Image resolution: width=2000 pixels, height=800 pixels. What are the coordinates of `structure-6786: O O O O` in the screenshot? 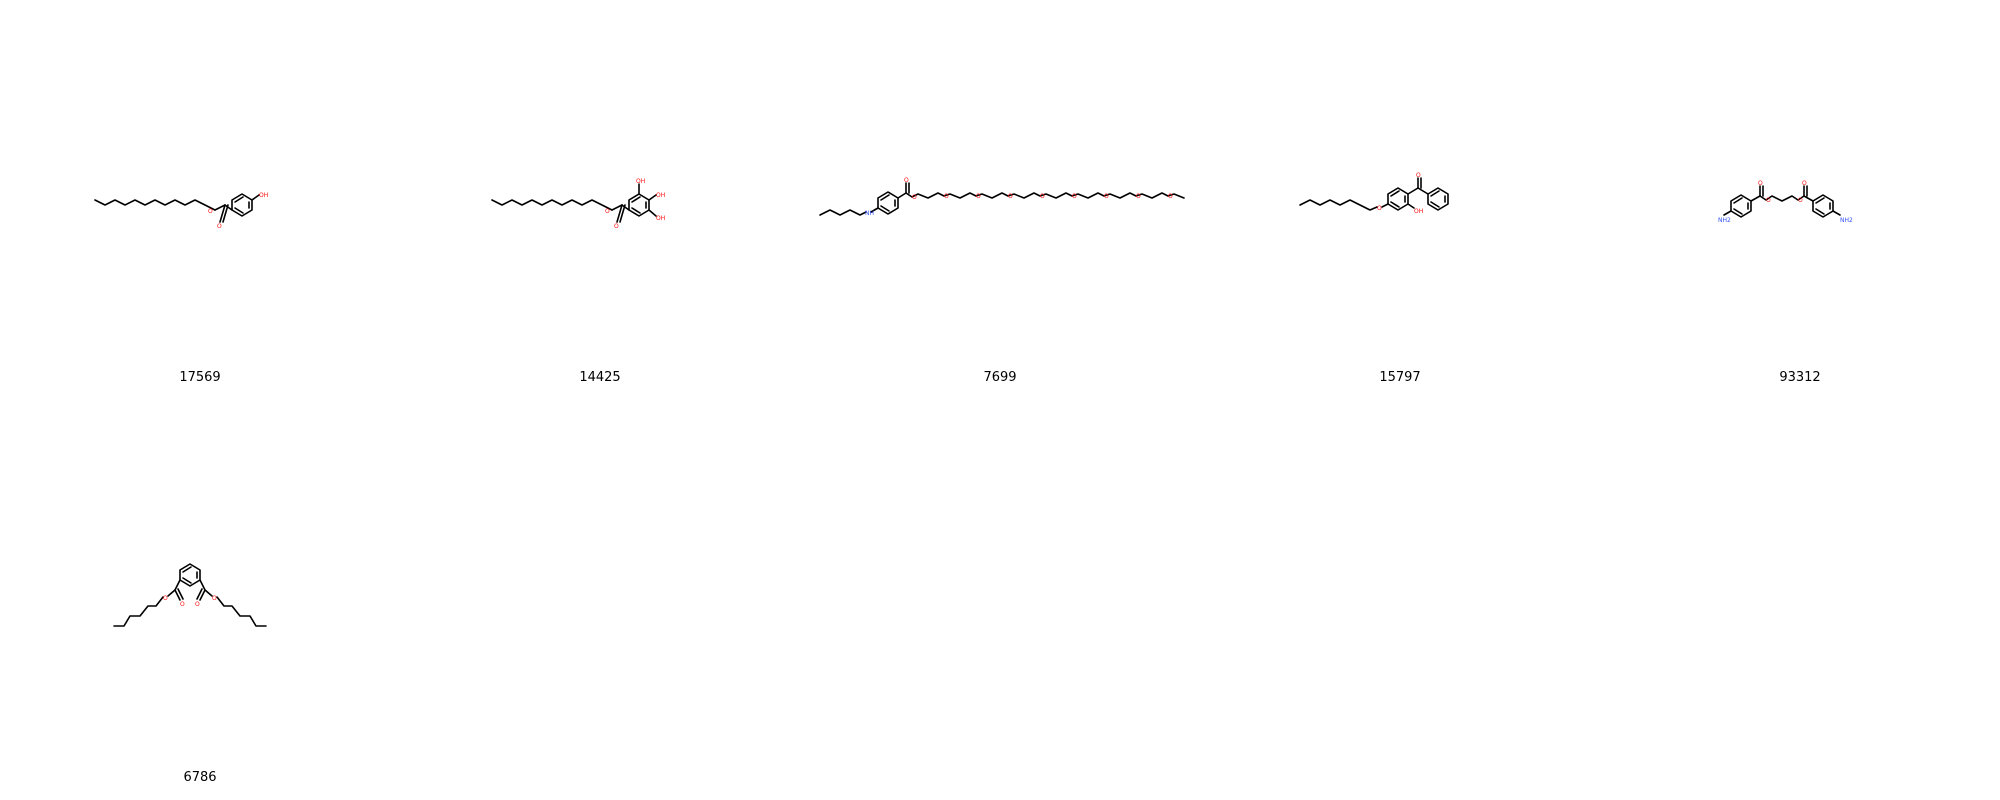 It's located at (190, 595).